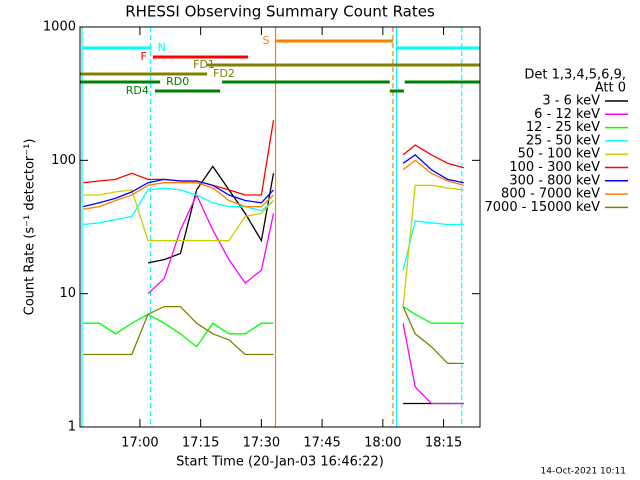 The width and height of the screenshot is (640, 480). What do you see at coordinates (559, 154) in the screenshot?
I see `legend-label: 50 - 100 keV` at bounding box center [559, 154].